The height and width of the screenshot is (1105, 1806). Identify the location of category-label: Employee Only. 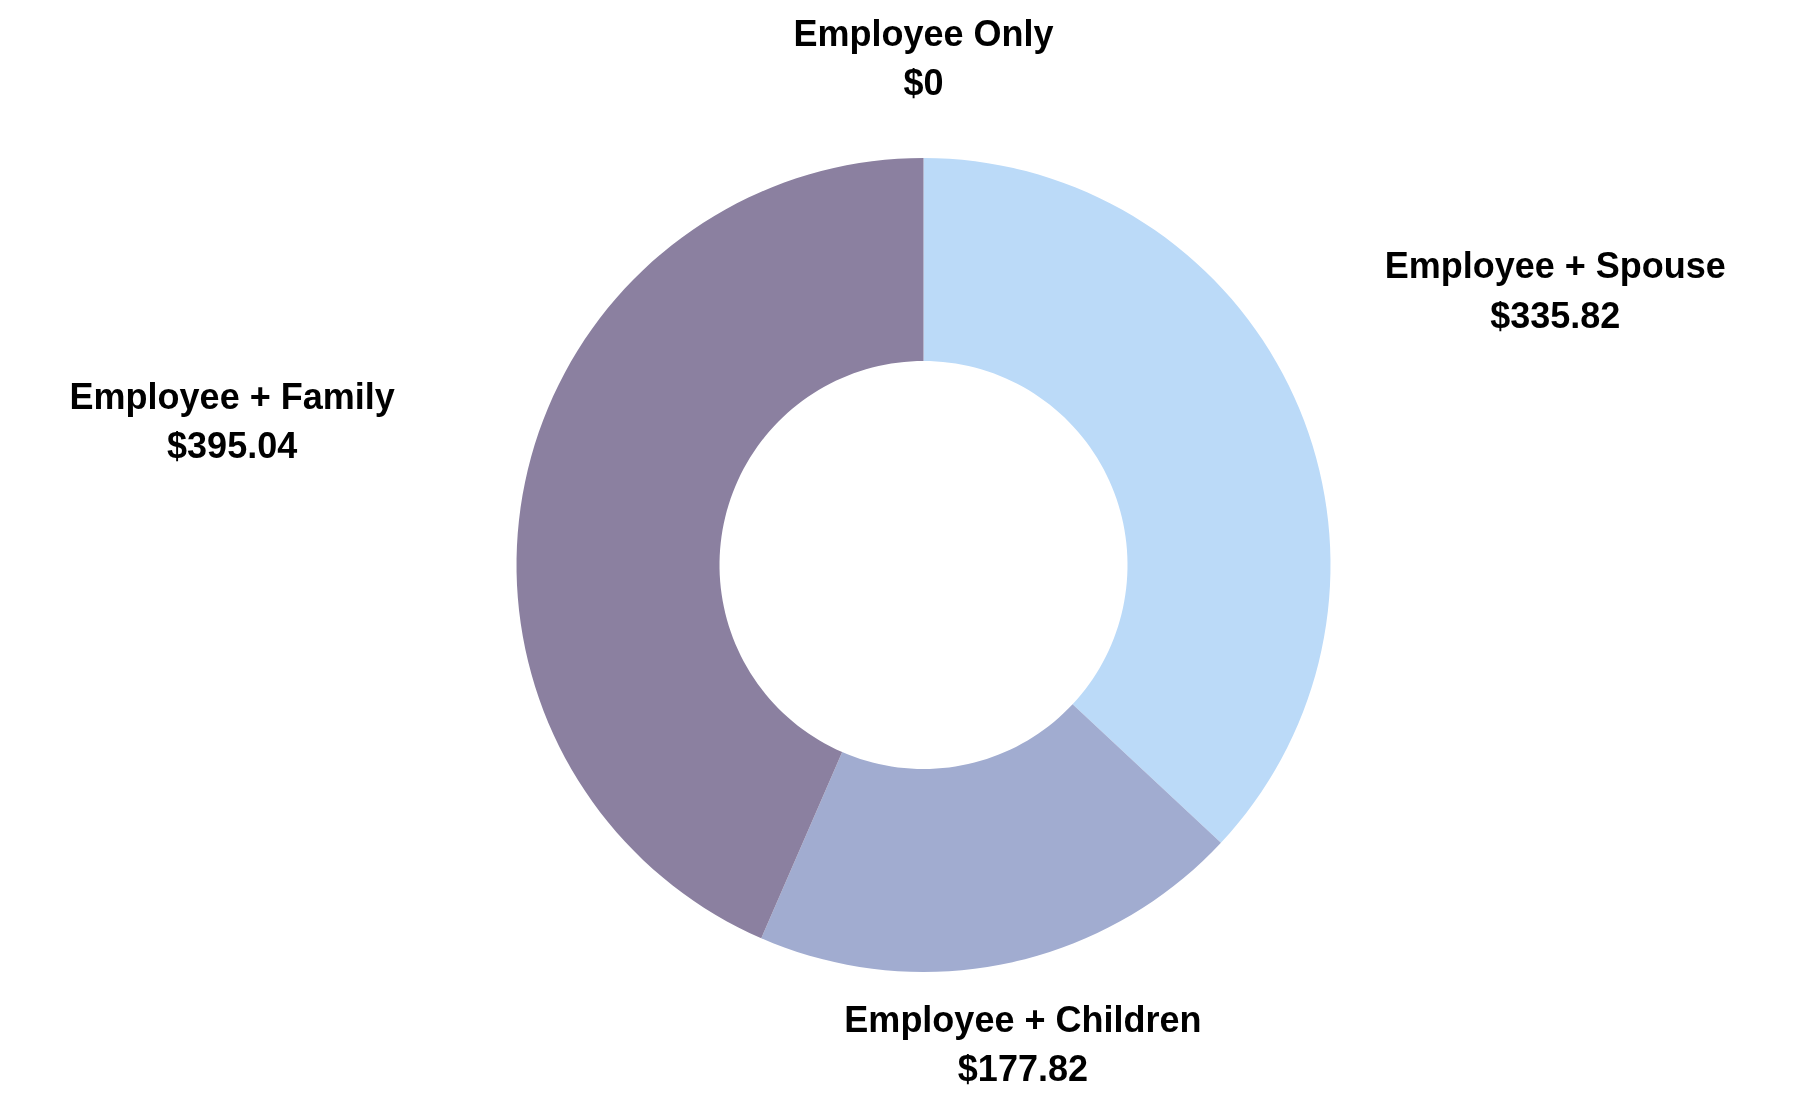
(923, 33).